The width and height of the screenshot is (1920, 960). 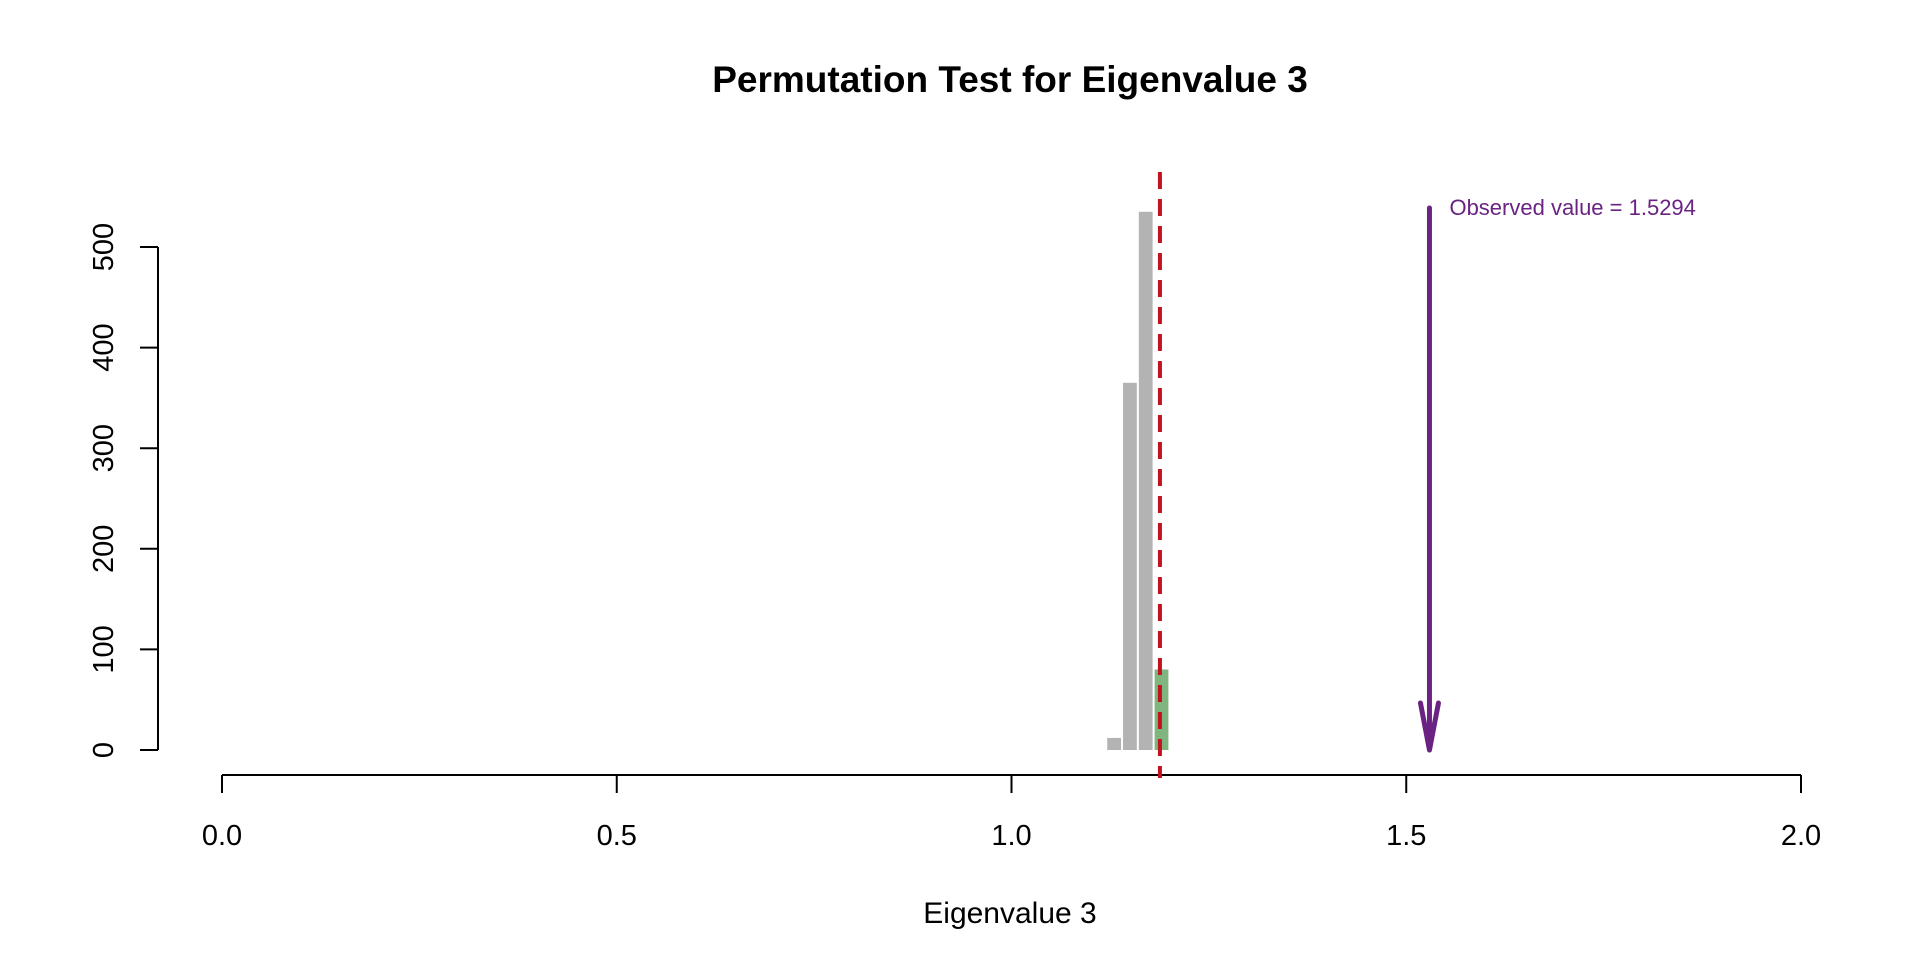 I want to click on x-tick-label: 1.5, so click(x=1406, y=836).